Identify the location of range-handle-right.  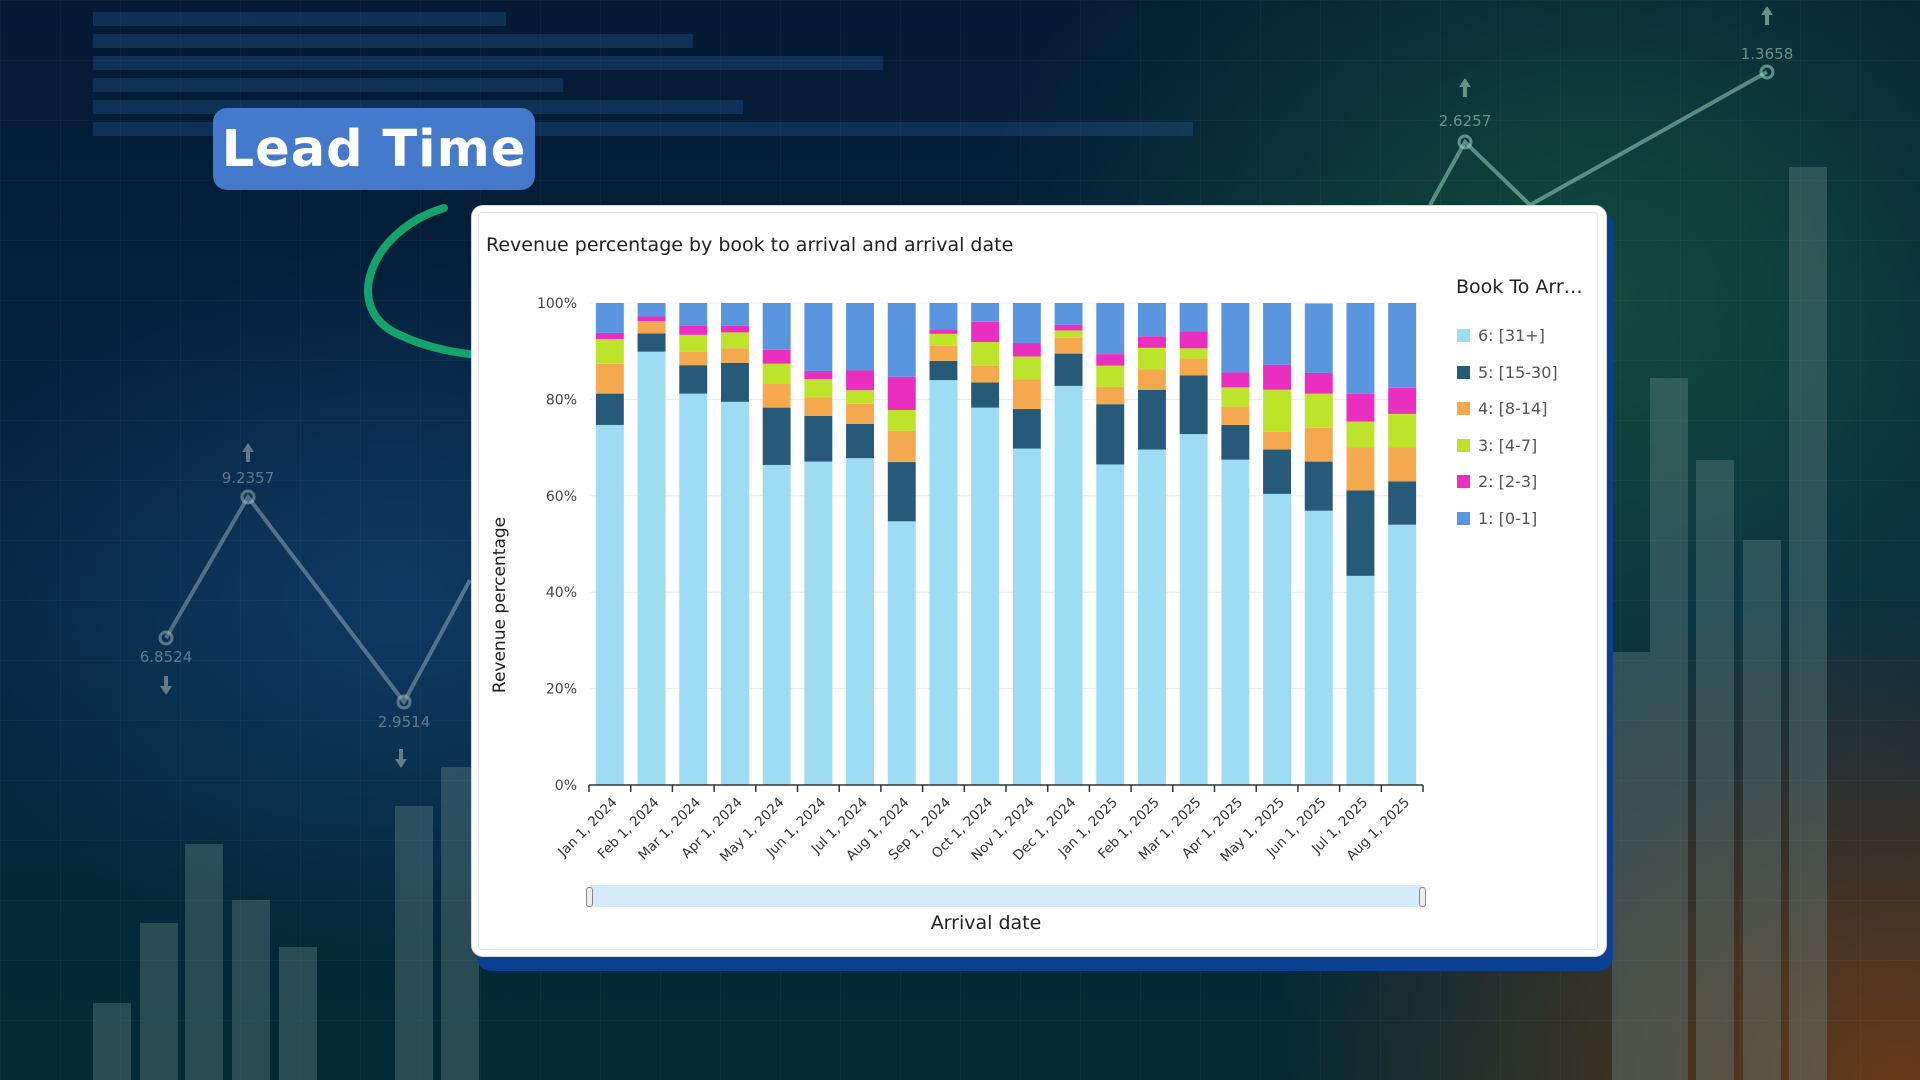
(1422, 897).